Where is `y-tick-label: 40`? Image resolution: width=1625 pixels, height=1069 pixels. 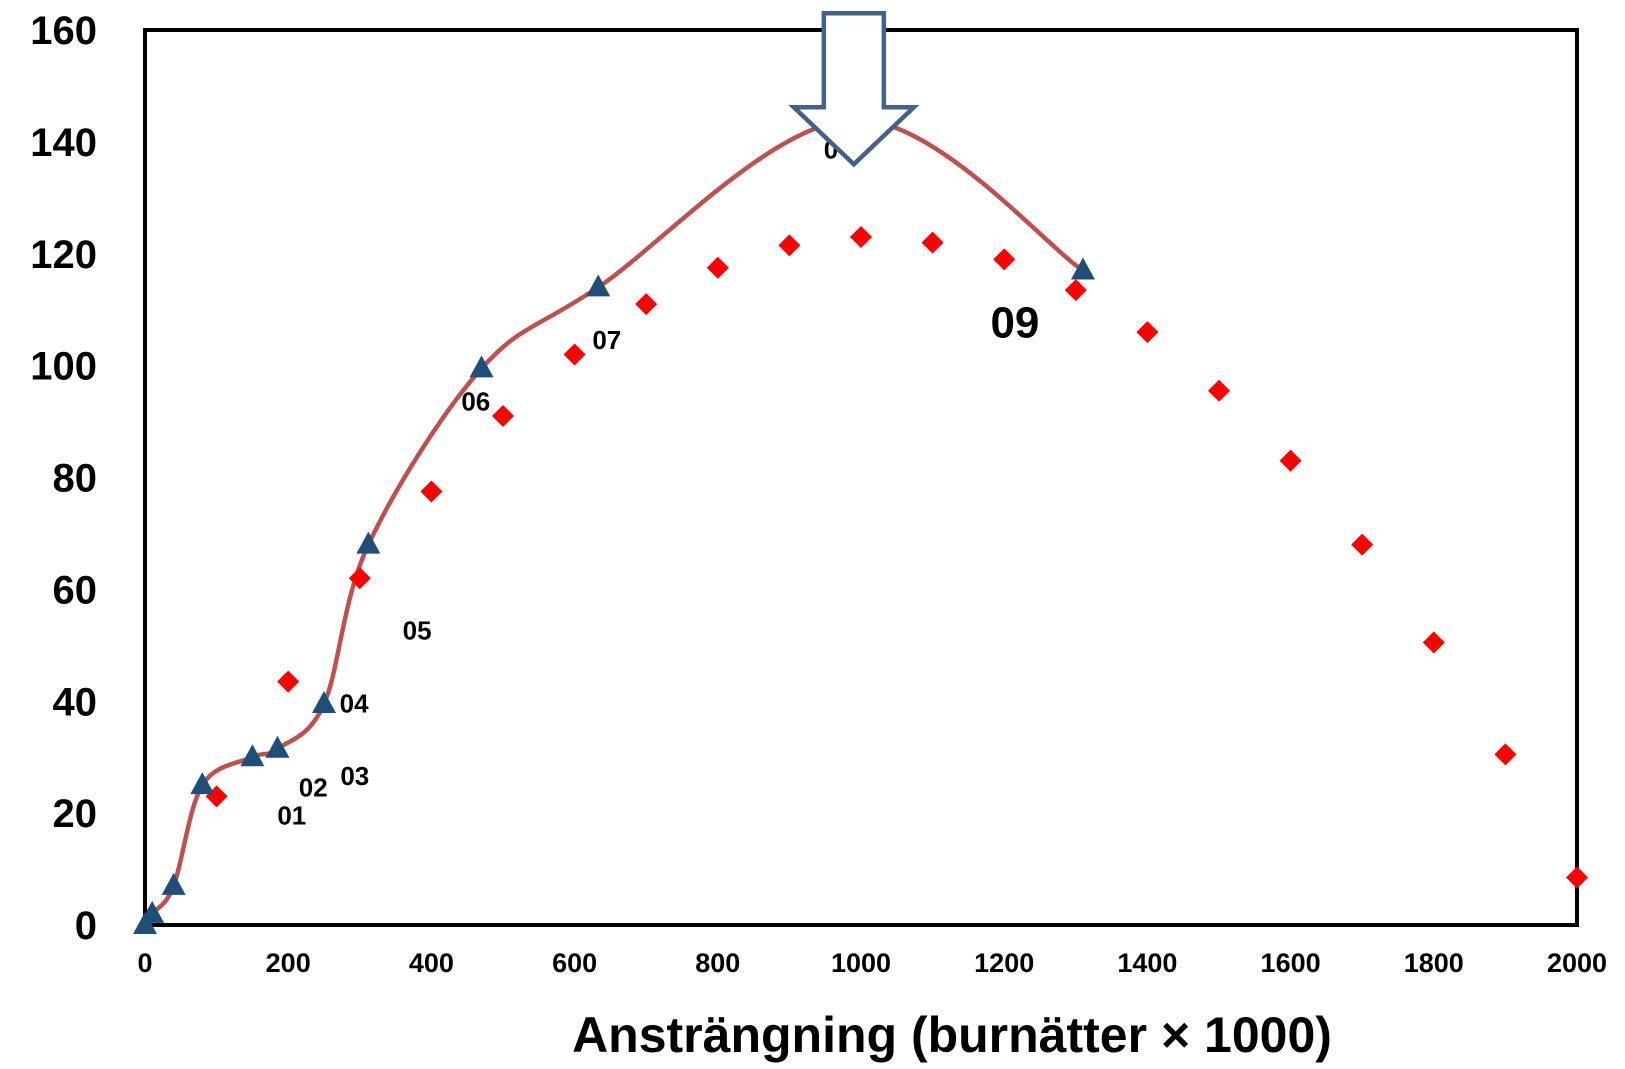 y-tick-label: 40 is located at coordinates (75, 702).